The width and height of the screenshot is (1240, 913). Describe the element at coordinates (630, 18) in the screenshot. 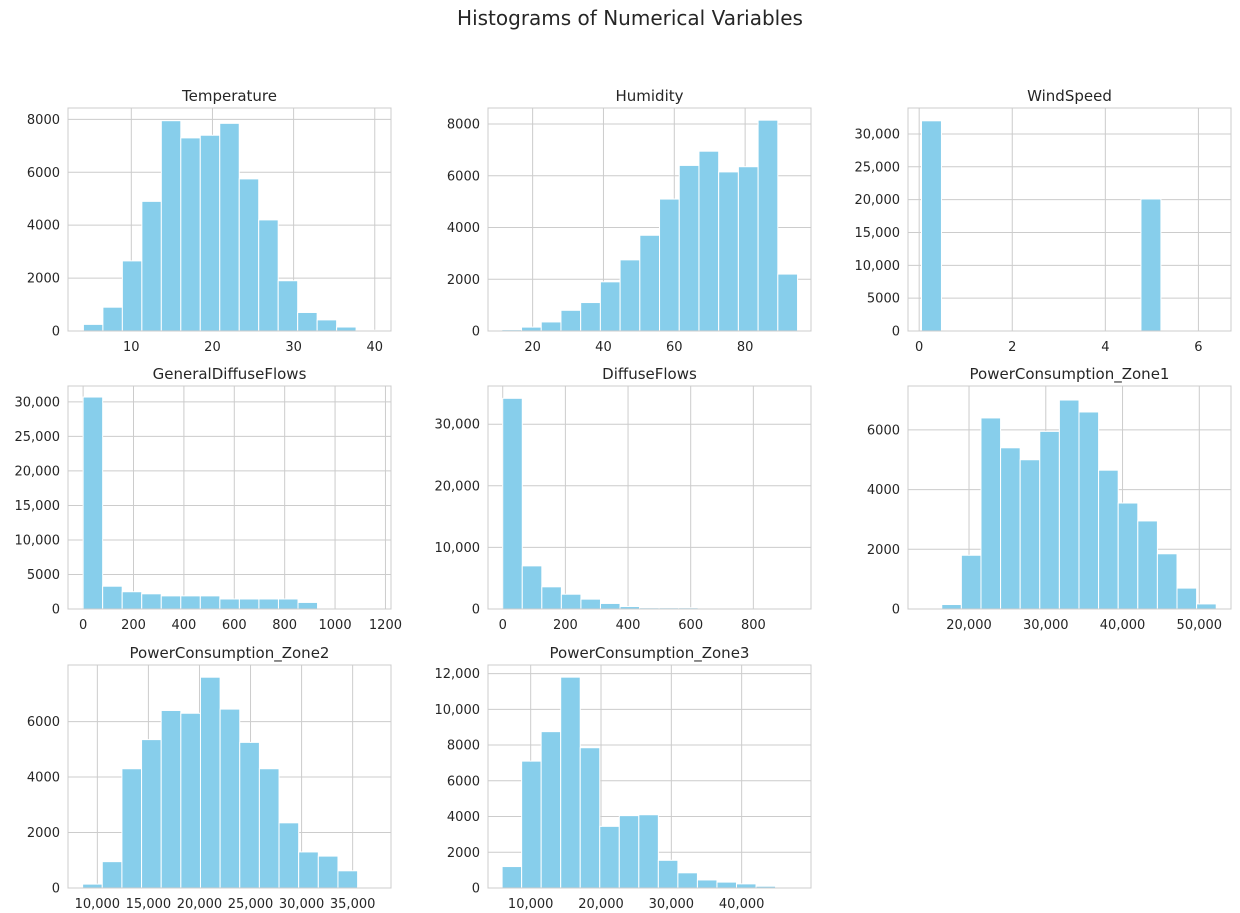

I see `figure-title: Histograms of Numerical Variables` at that location.